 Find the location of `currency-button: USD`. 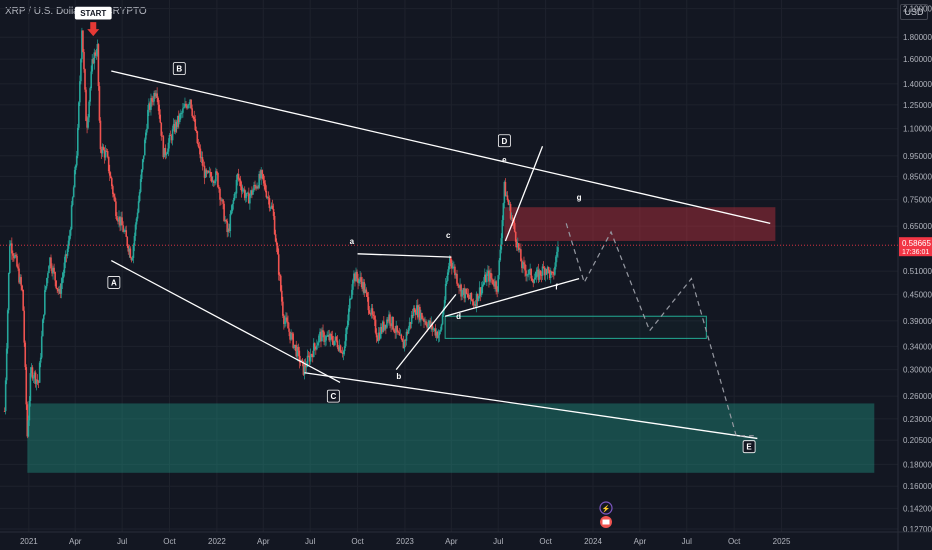

currency-button: USD is located at coordinates (914, 12).